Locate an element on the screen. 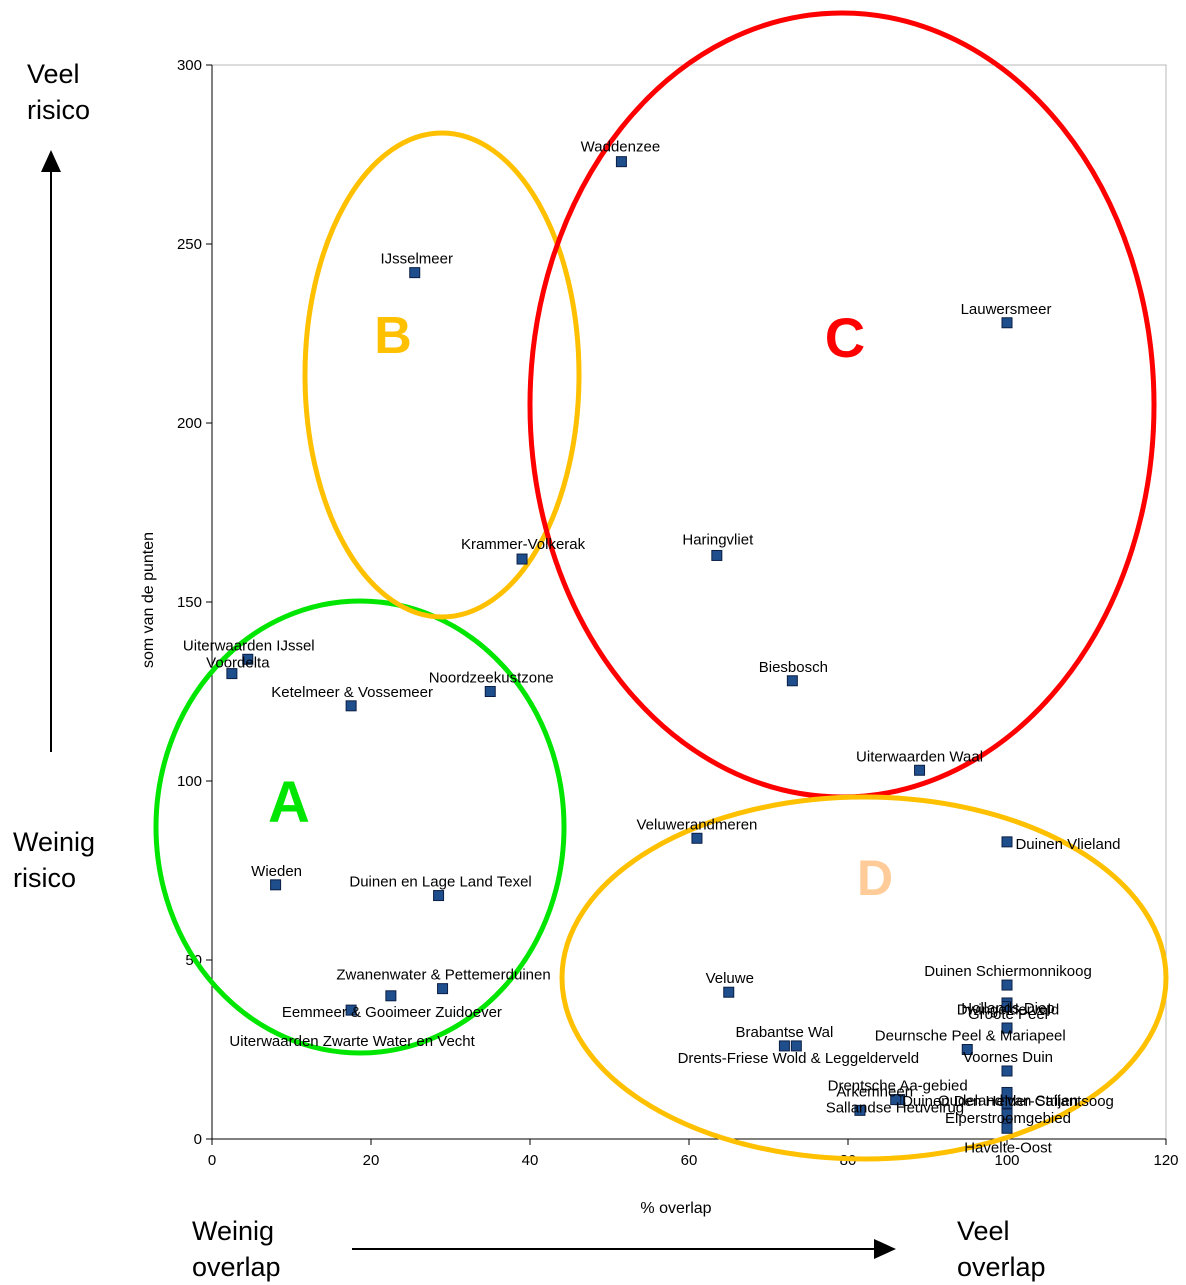 This screenshot has width=1186, height=1285. overlap-arrow is located at coordinates (624, 1249).